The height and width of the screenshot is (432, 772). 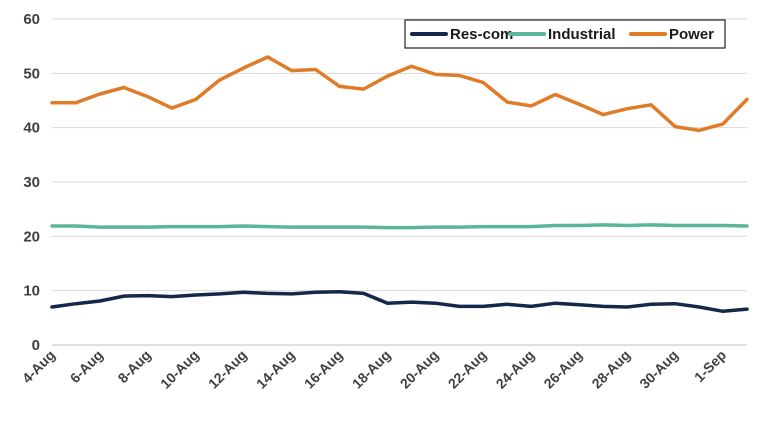 I want to click on x-tick-label: 6-Aug, so click(x=86, y=366).